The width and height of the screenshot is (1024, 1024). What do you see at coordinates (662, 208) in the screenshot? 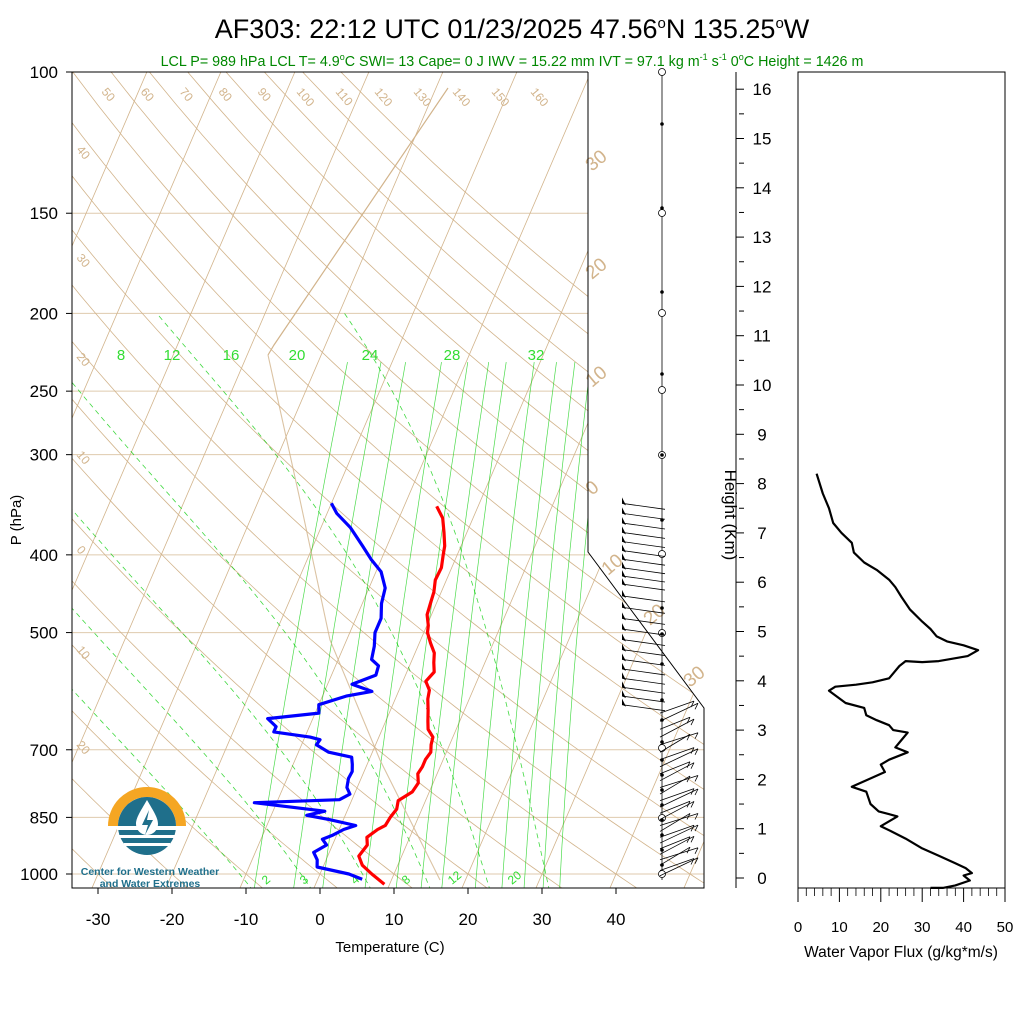
I see `wind-level-dot` at bounding box center [662, 208].